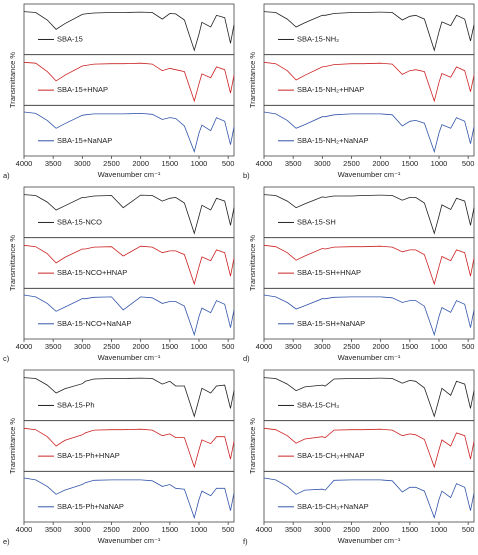 The width and height of the screenshot is (478, 555). What do you see at coordinates (316, 221) in the screenshot?
I see `legend-label: SBA-15-SH` at bounding box center [316, 221].